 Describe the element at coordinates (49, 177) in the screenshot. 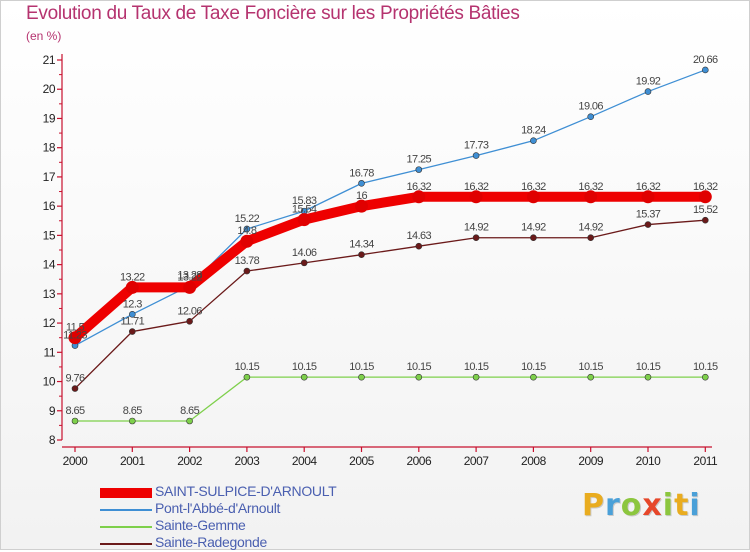

I see `y-tick-label: 17` at that location.